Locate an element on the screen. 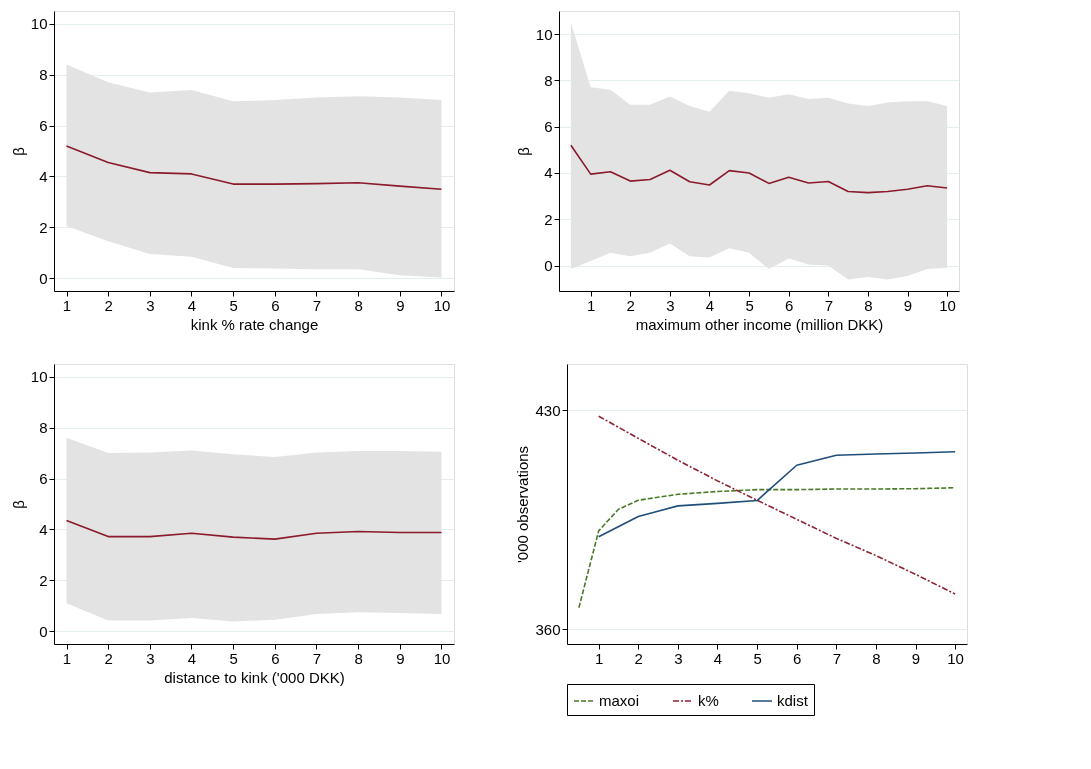 The image size is (1091, 769). legend-label: maxoi is located at coordinates (619, 700).